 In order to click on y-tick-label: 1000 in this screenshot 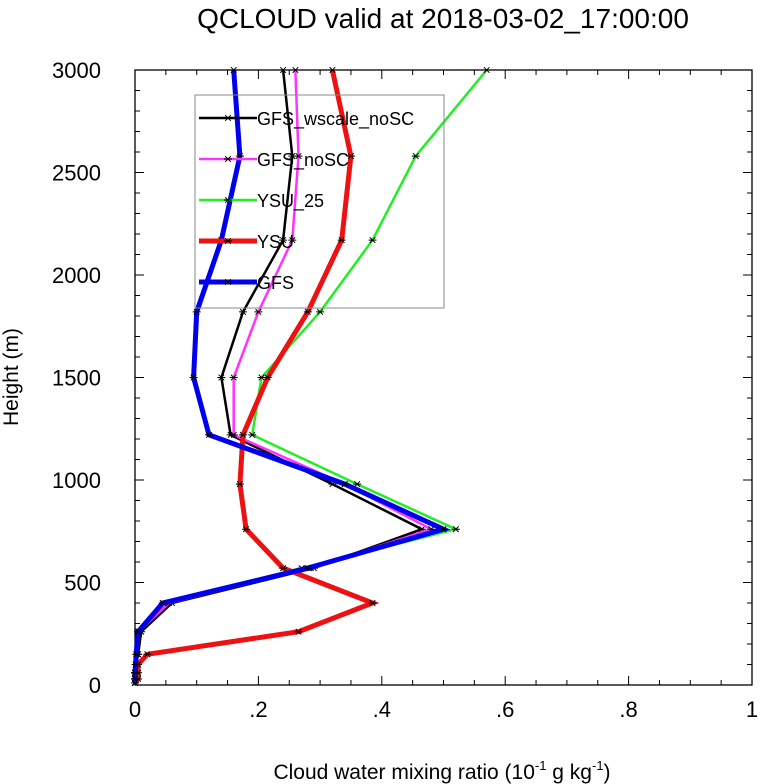, I will do `click(76, 480)`.